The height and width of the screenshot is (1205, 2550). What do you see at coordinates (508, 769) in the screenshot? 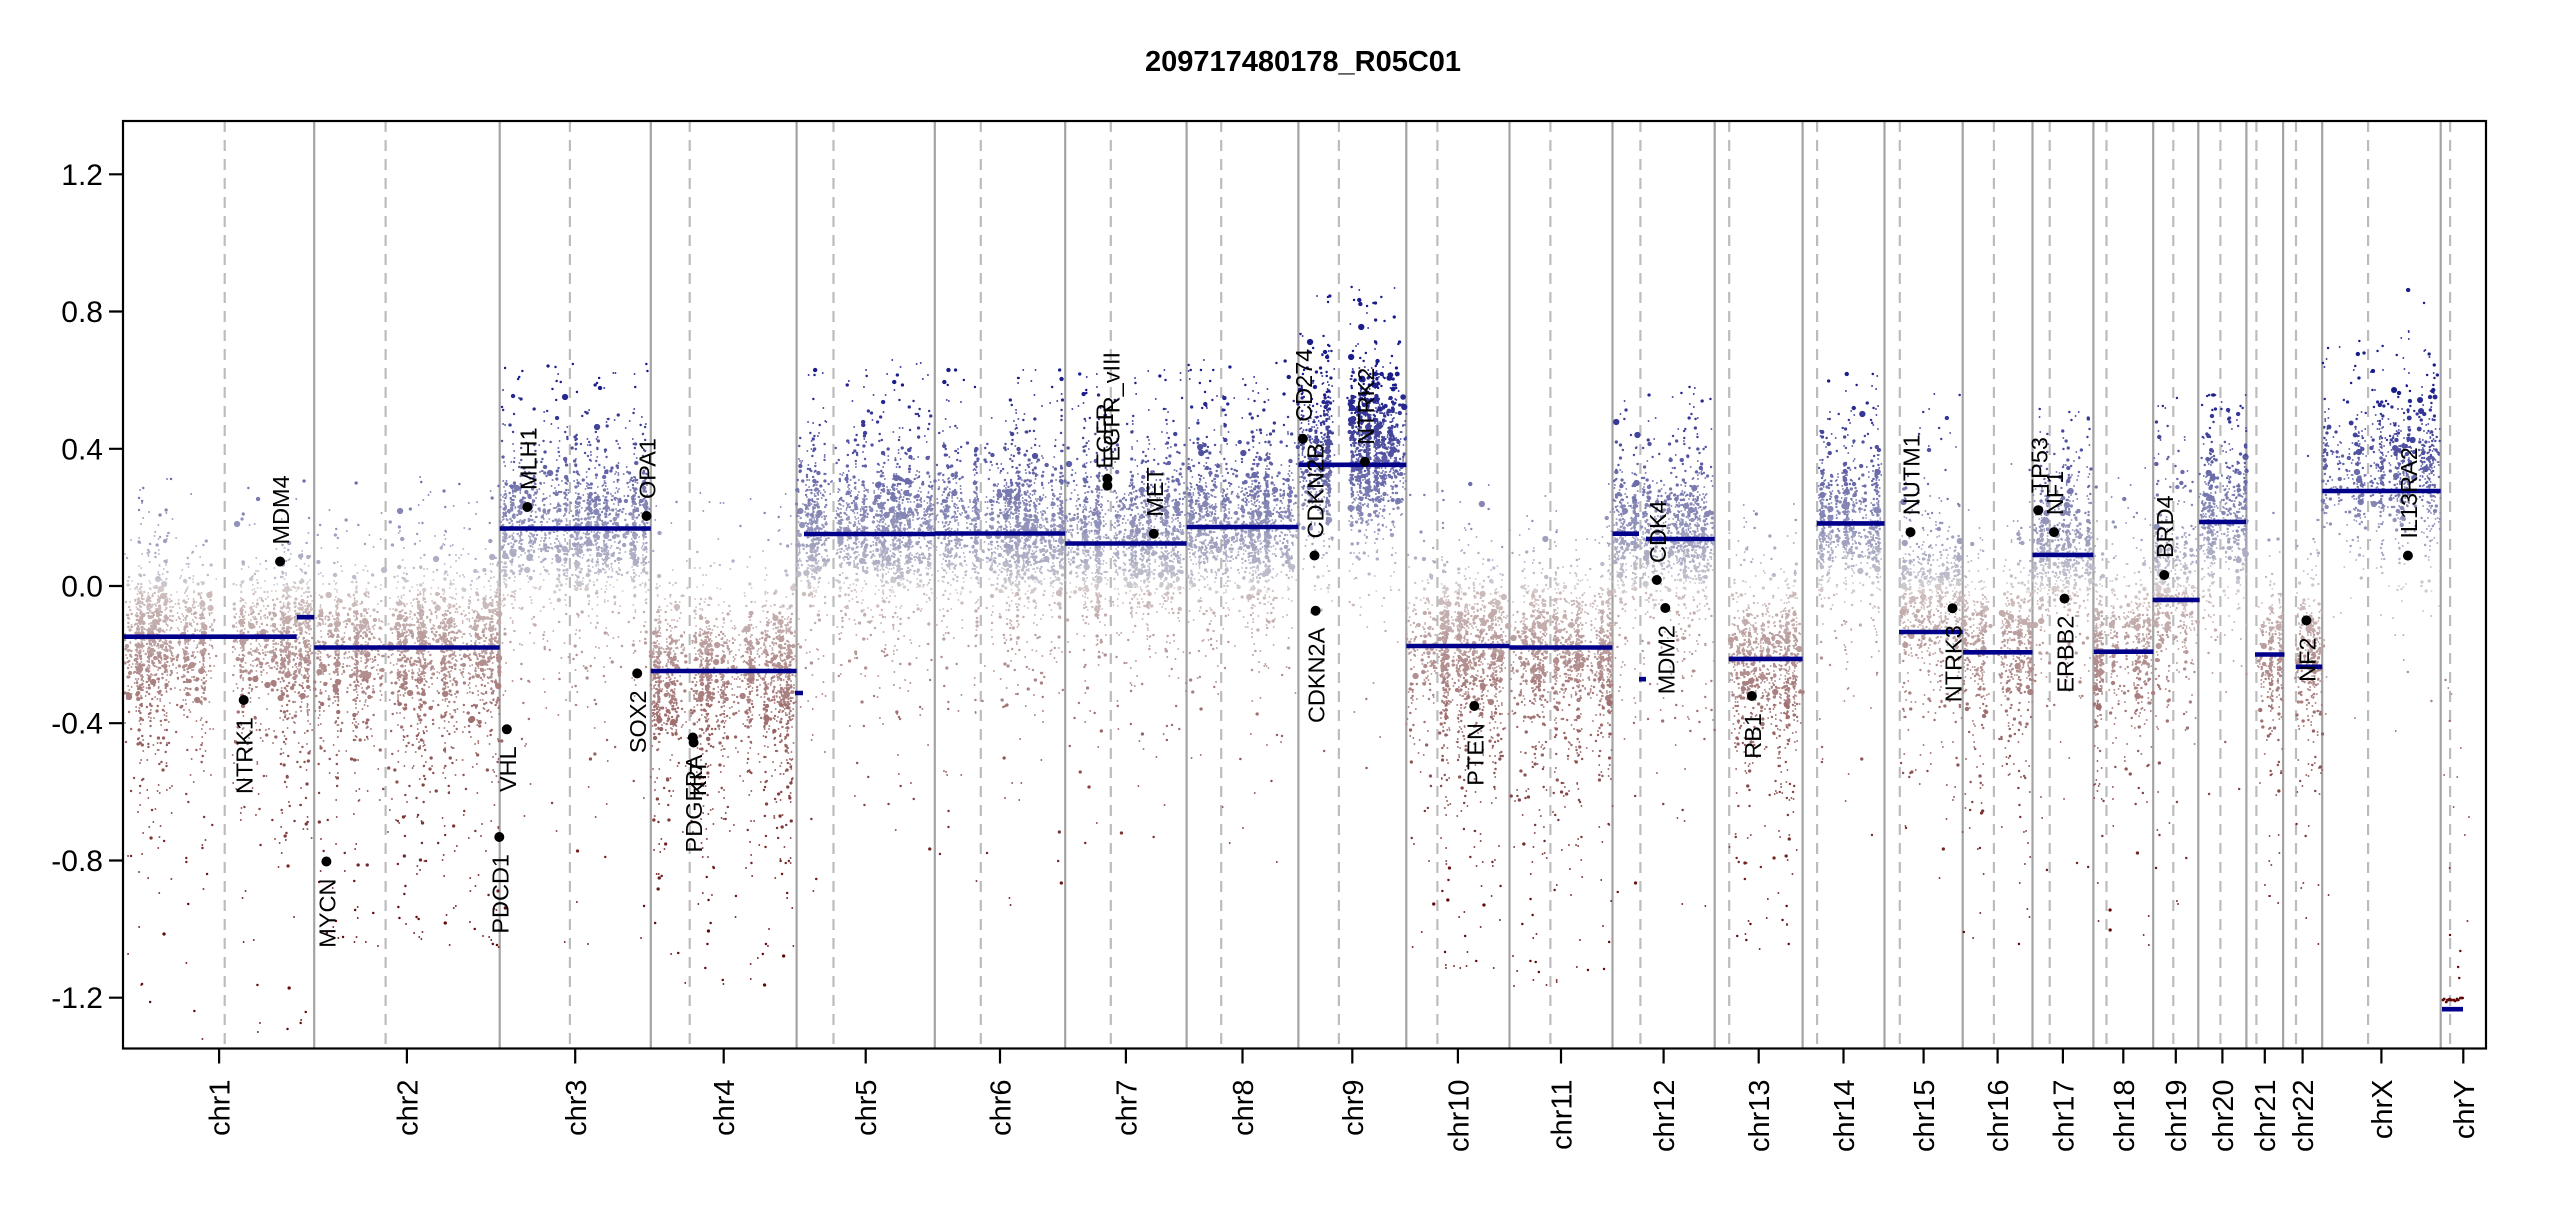
I see `svg-text: VHL` at bounding box center [508, 769].